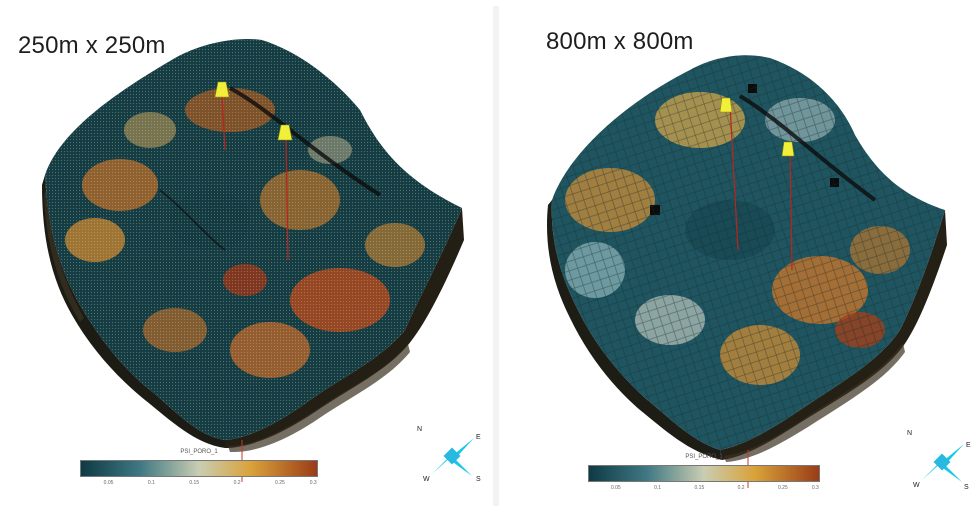 Image resolution: width=976 pixels, height=506 pixels. I want to click on panel-title: 800m x 800m, so click(620, 41).